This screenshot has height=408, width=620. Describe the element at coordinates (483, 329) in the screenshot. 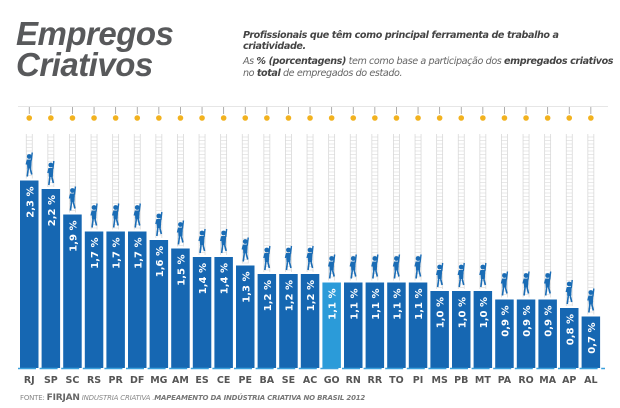

I see `bar-MT` at that location.